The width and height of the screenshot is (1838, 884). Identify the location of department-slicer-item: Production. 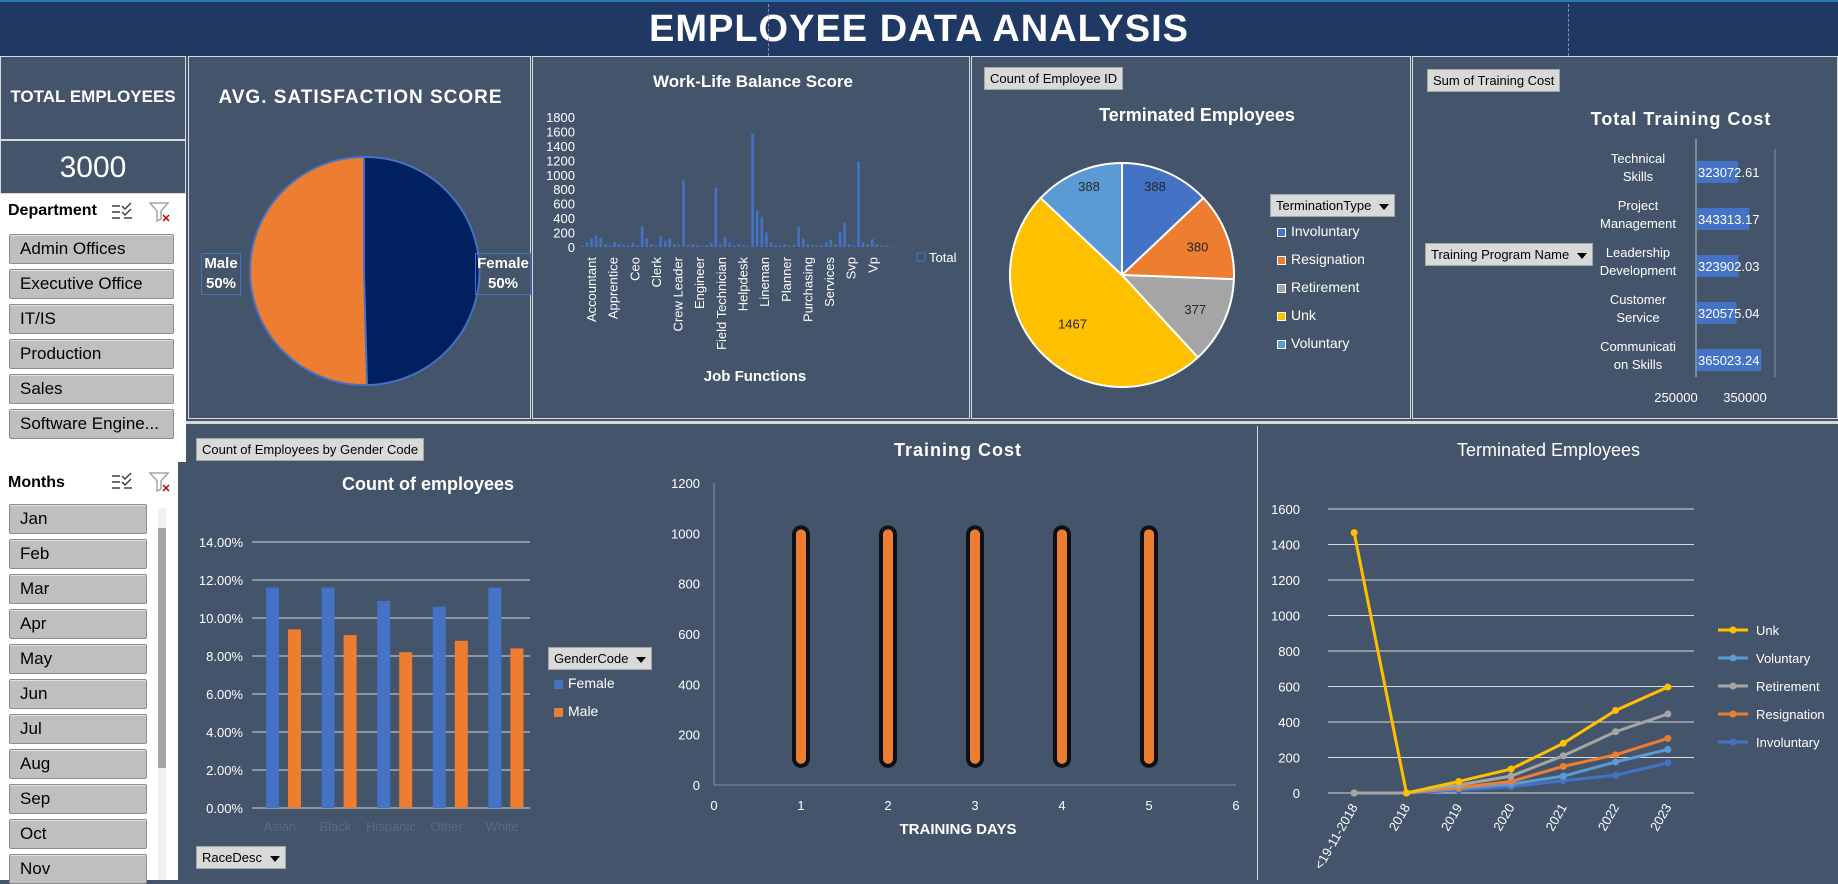
(91, 354).